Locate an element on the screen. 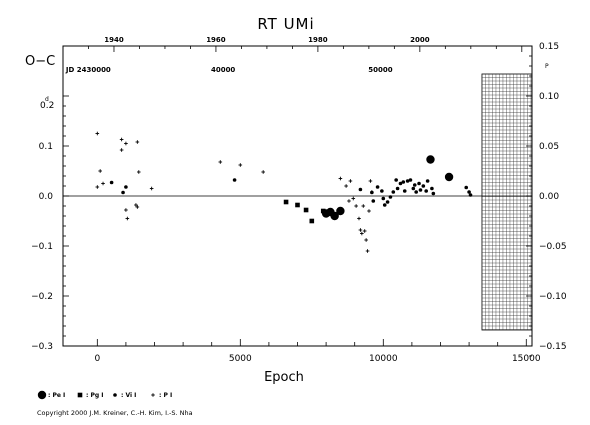 The height and width of the screenshot is (425, 590). x-tick-label: 5000 is located at coordinates (240, 359).